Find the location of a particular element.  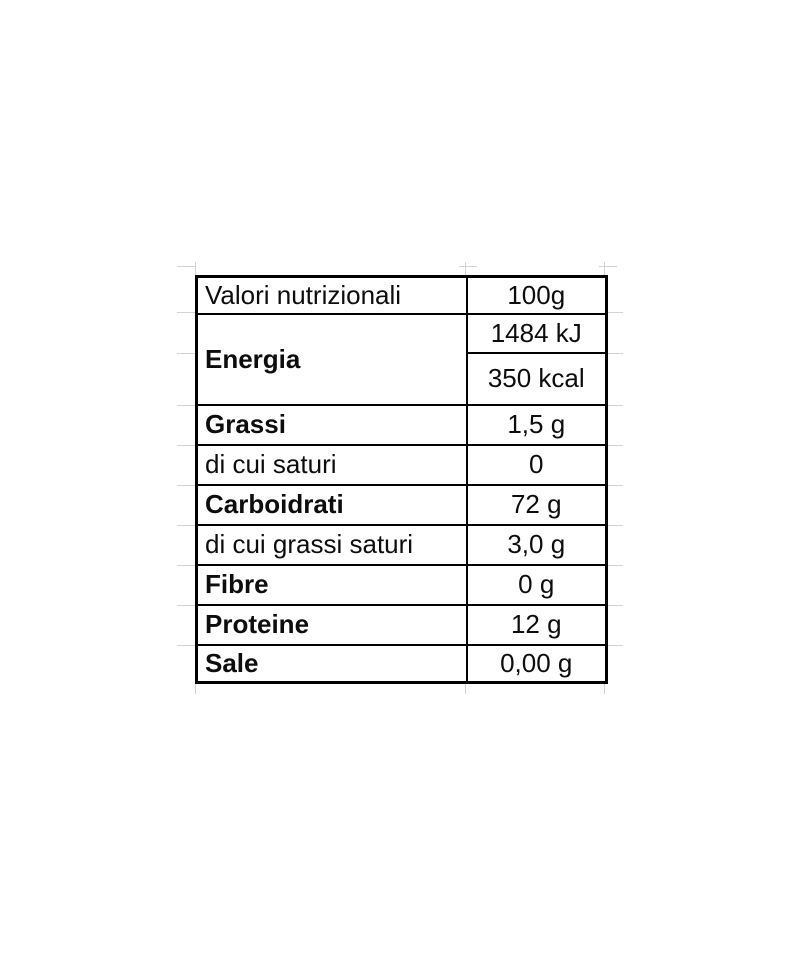

header-label-cell: Valori nutrizionali is located at coordinates (331, 295).